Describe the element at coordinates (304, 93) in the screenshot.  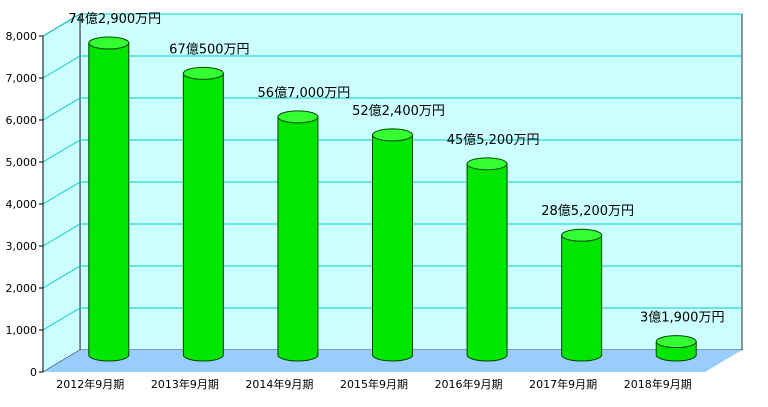
I see `data-label: 56億7,000万円` at that location.